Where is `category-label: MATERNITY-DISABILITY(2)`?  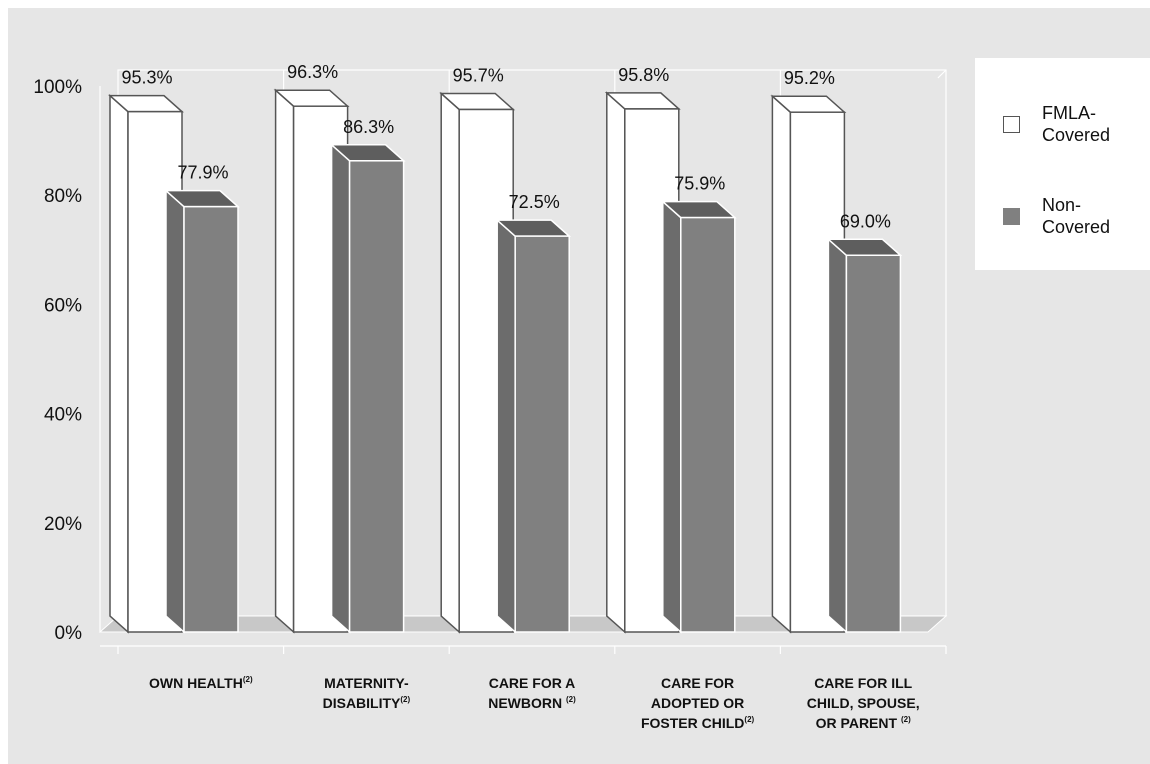
category-label: MATERNITY-DISABILITY(2) is located at coordinates (367, 693).